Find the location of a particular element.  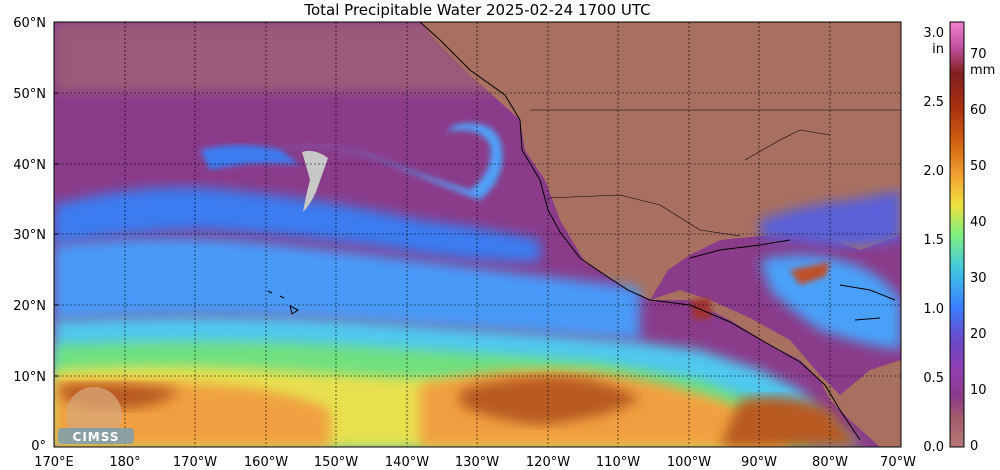

cb-in-tick-1-5: 1.5 is located at coordinates (933, 240).